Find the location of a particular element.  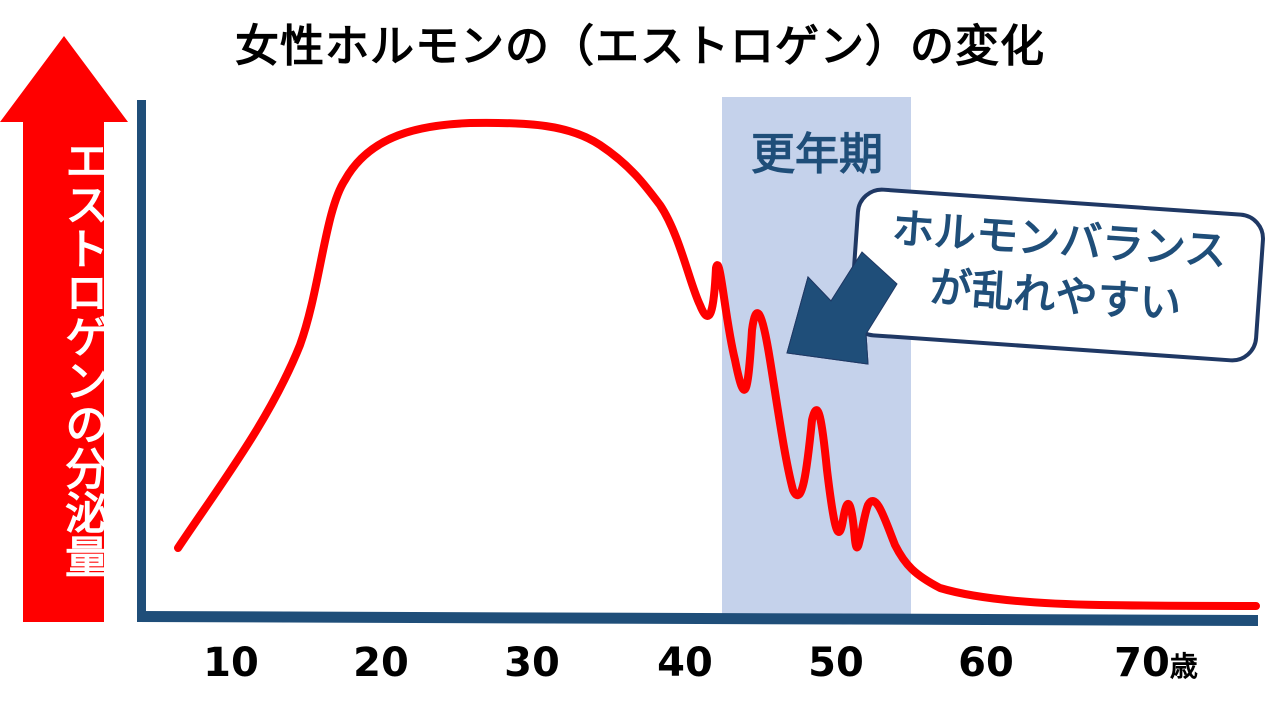

y-axis-line is located at coordinates (141, 360).